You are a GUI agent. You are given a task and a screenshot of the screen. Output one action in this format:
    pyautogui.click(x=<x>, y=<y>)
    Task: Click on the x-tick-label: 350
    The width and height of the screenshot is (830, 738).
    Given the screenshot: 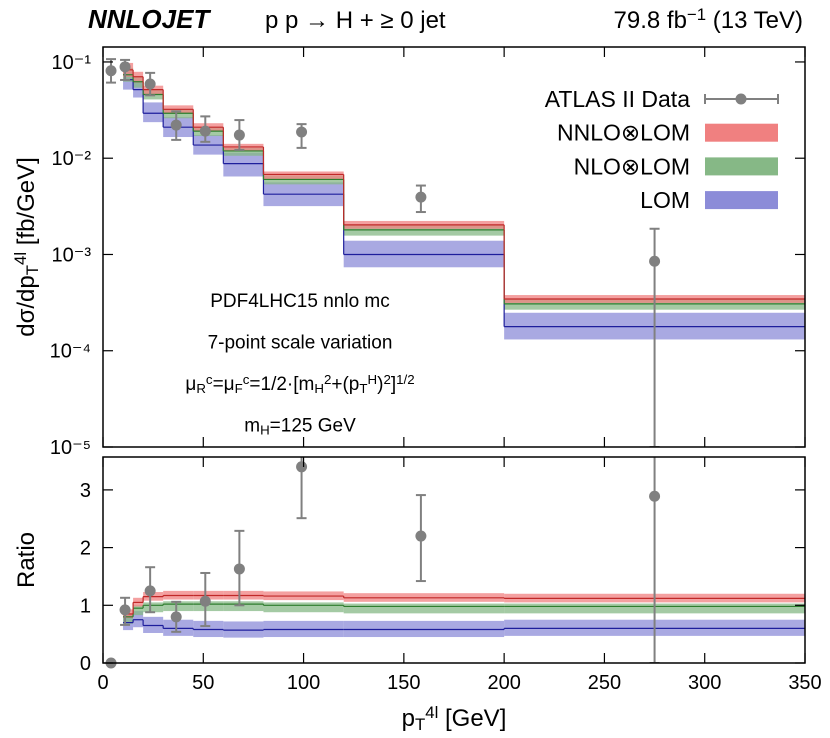 What is the action you would take?
    pyautogui.click(x=804, y=683)
    